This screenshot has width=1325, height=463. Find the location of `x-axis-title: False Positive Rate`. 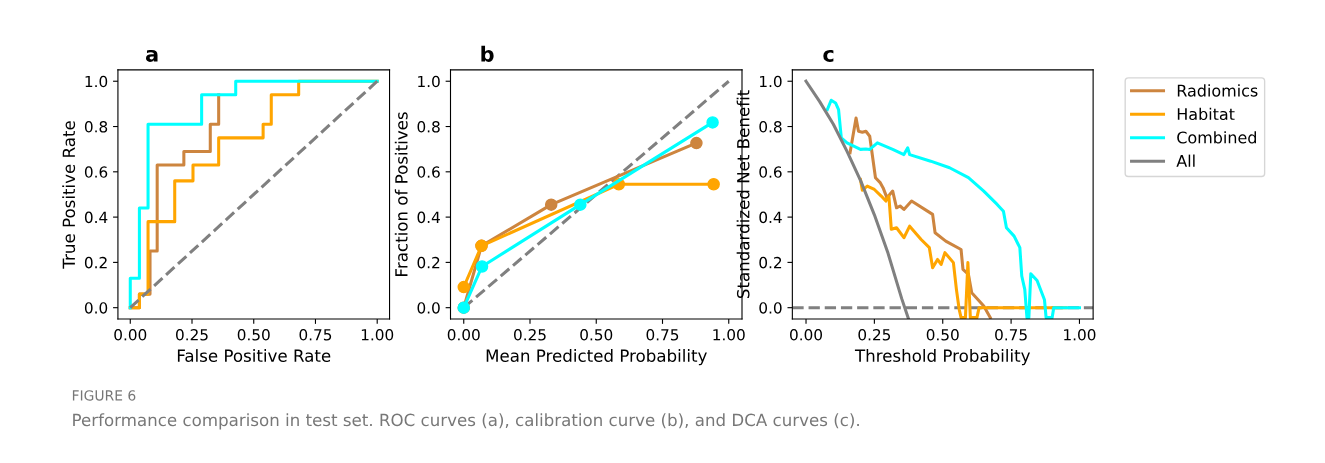

x-axis-title: False Positive Rate is located at coordinates (254, 355).